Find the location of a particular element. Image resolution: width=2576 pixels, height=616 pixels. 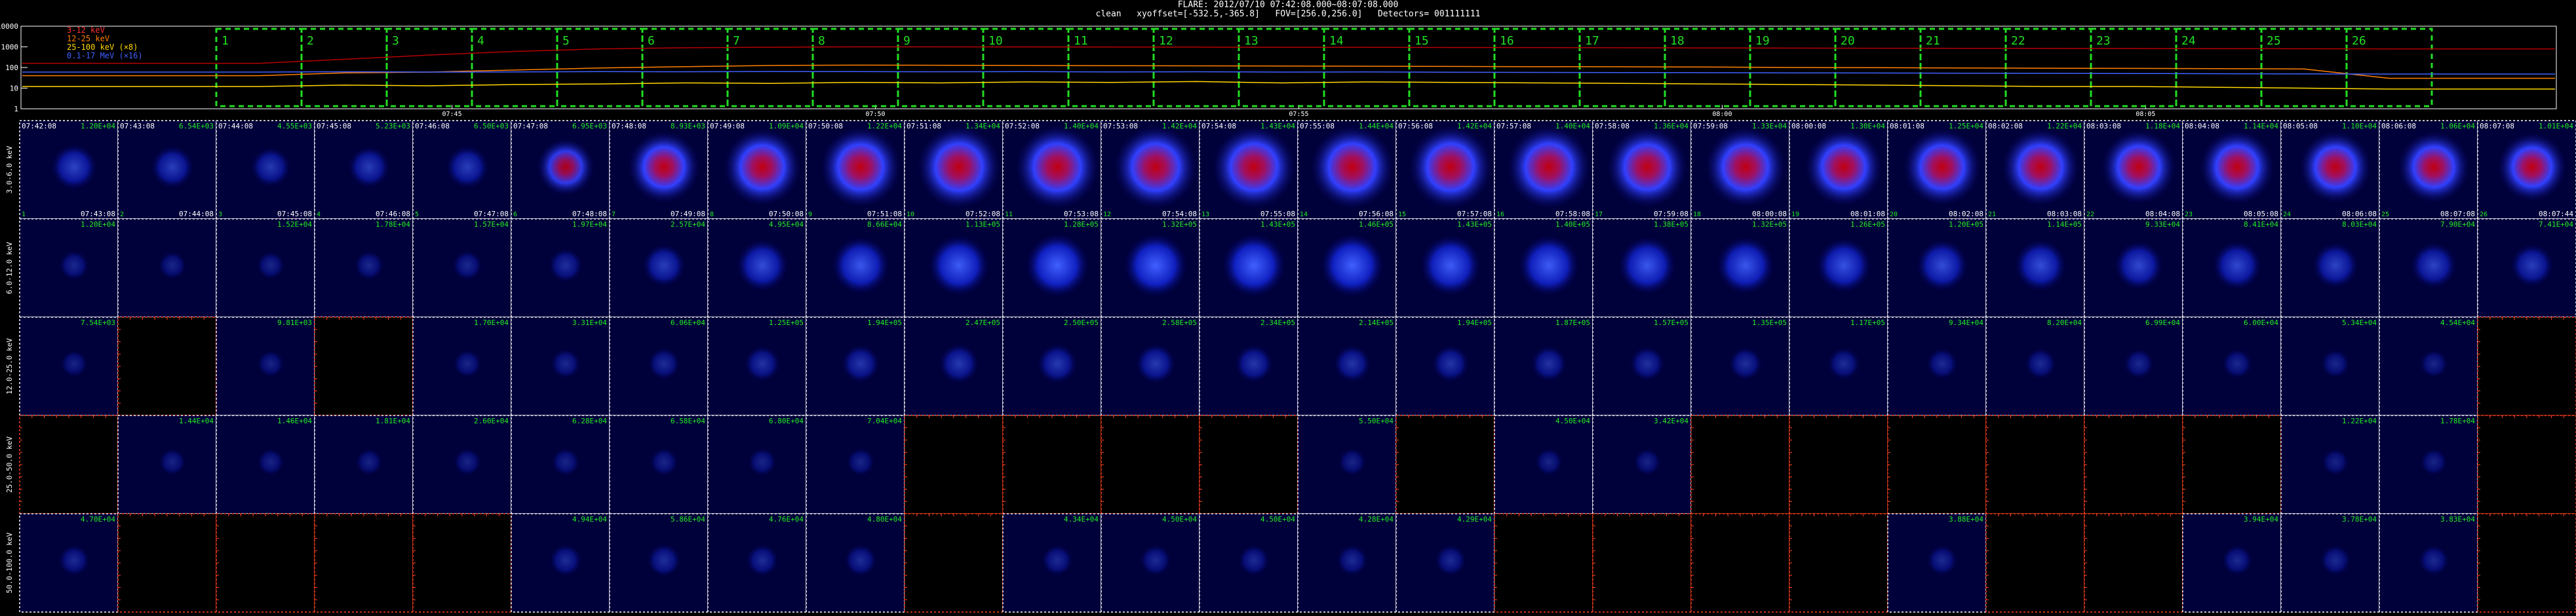

image-cell: 9.81E+03 is located at coordinates (265, 366).